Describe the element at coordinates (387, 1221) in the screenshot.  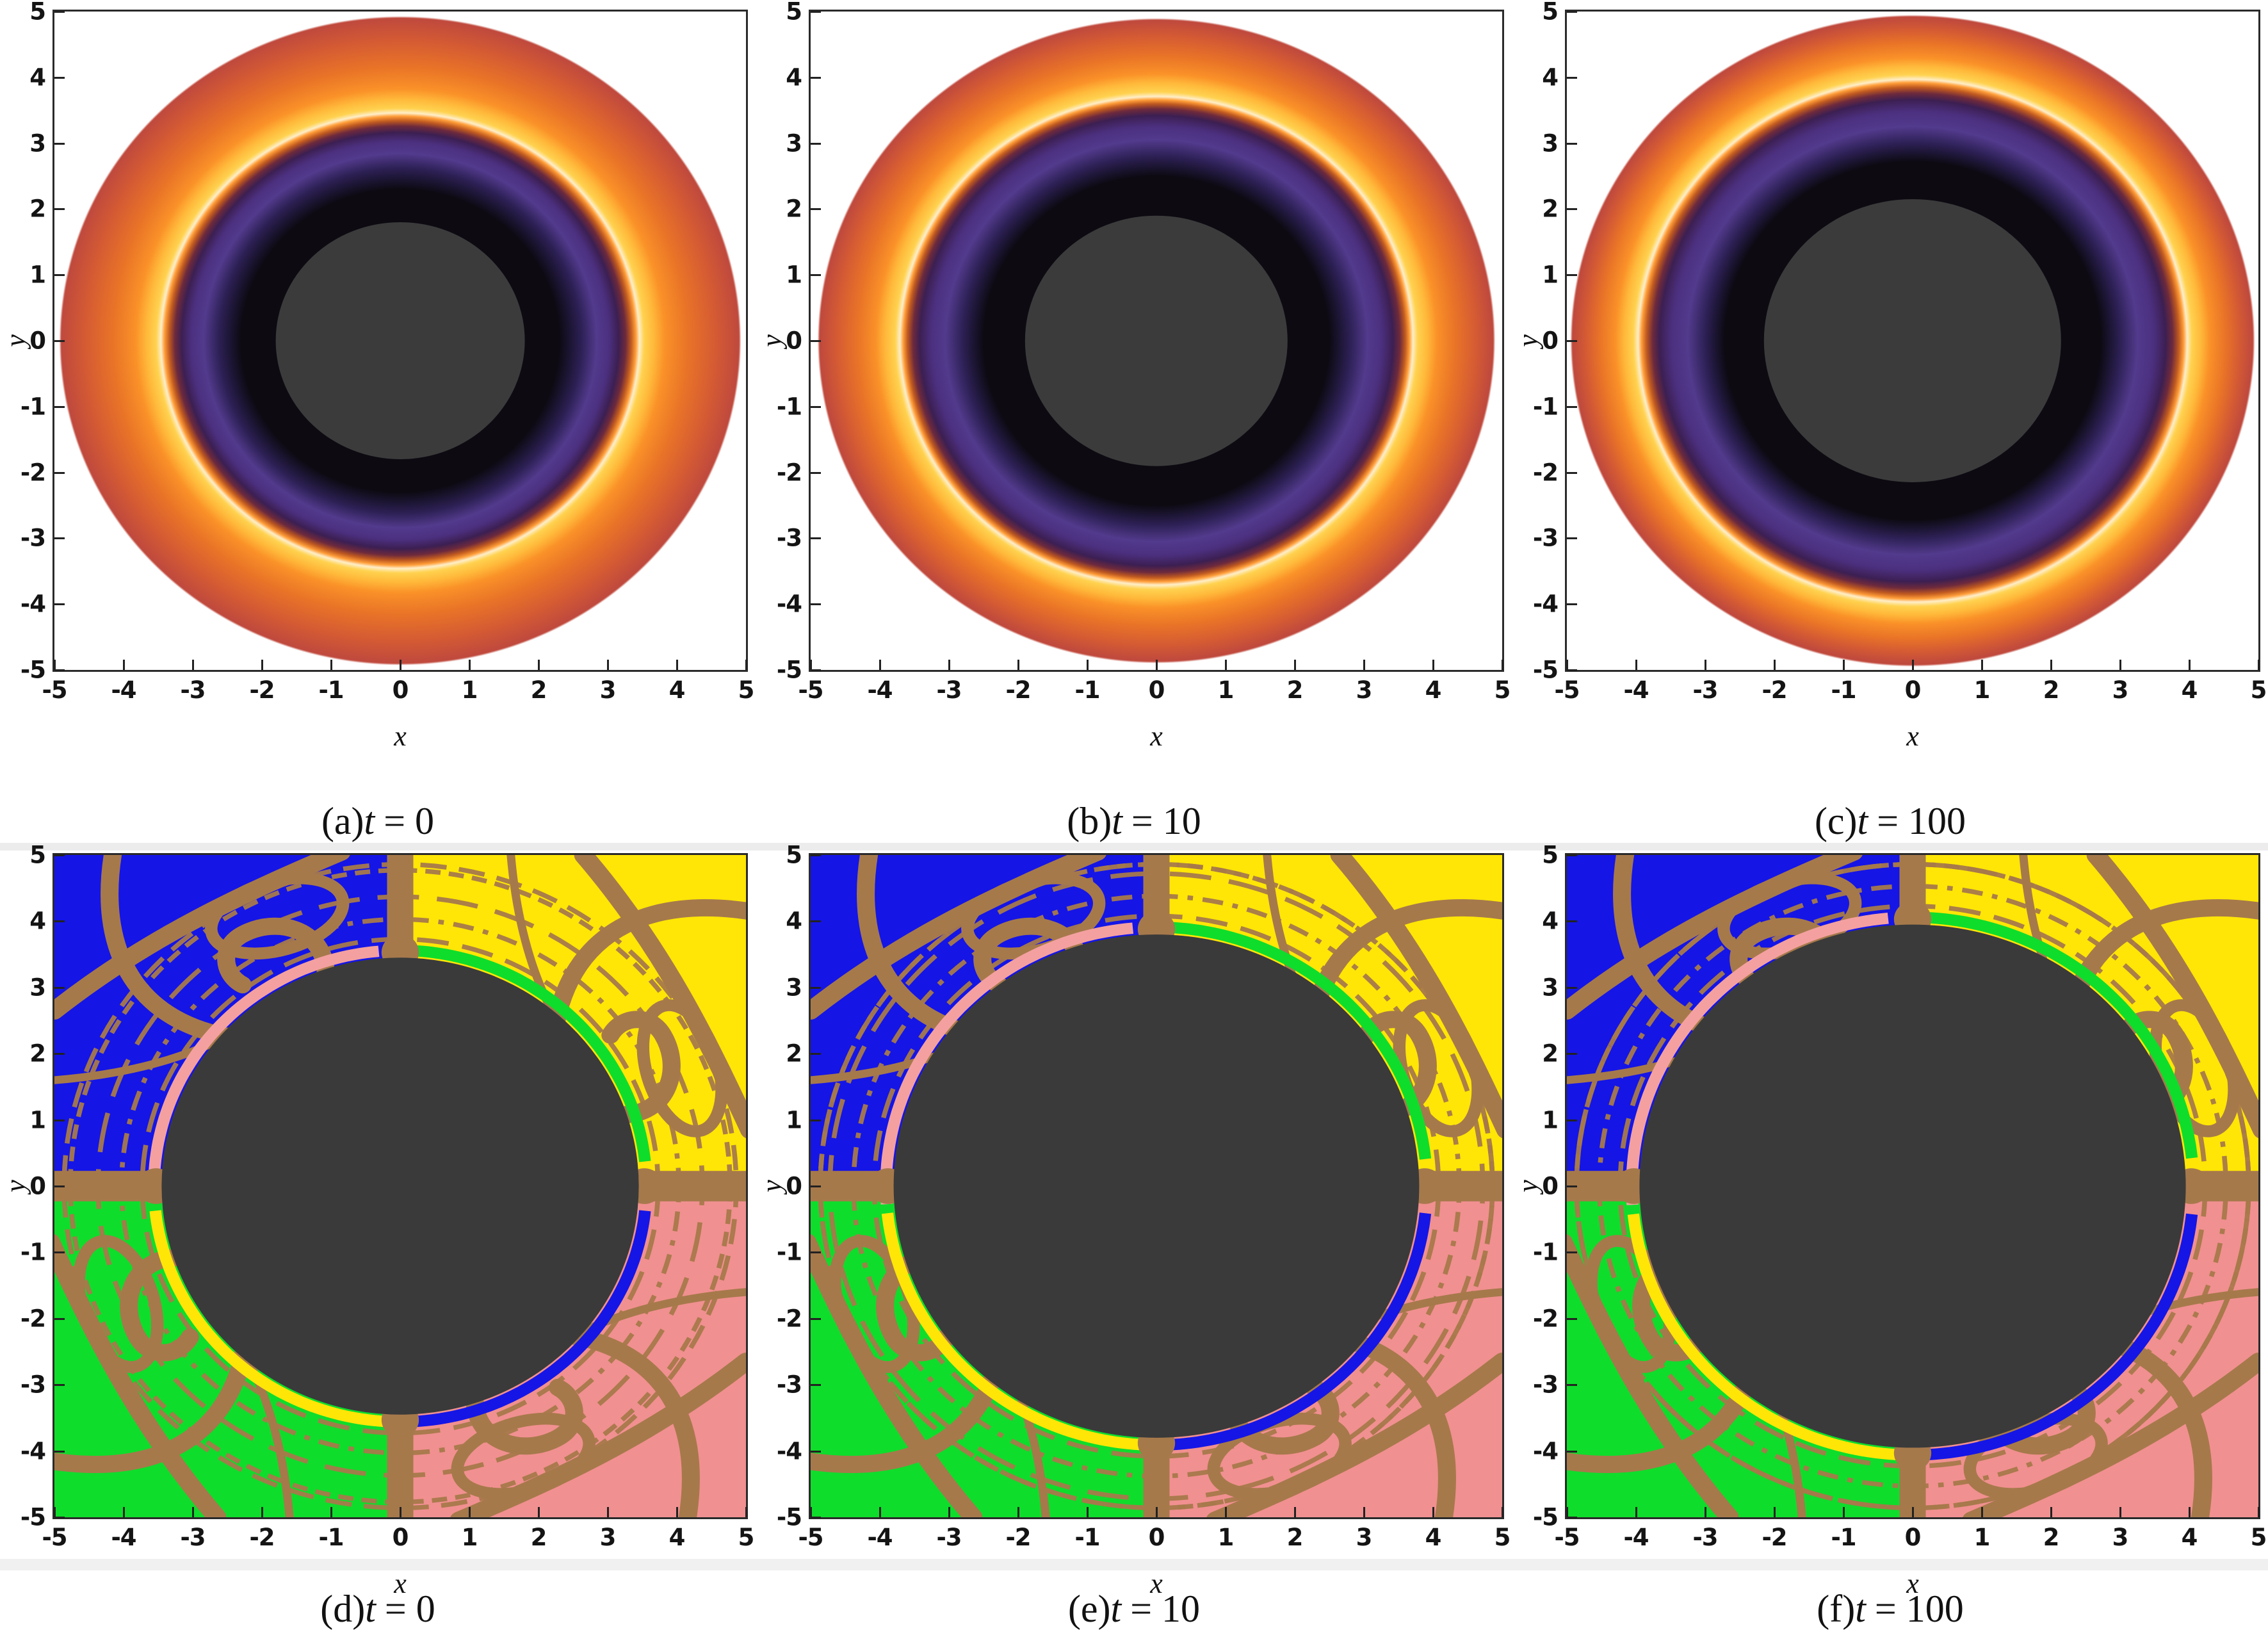
I see `plot-area-d: -5 -4 -3 -2 -1 0 1 2 3 4 5 5 4 3 2 1 0 -1 -2 -3 -4 -5 x` at that location.